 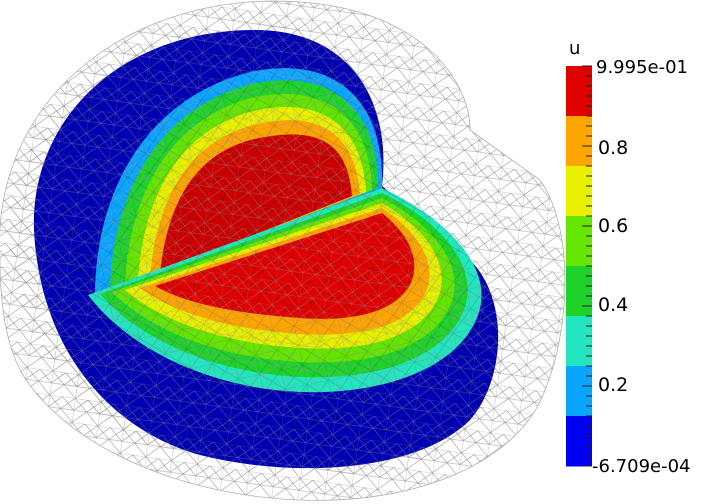 What do you see at coordinates (574, 48) in the screenshot?
I see `legend-title: u` at bounding box center [574, 48].